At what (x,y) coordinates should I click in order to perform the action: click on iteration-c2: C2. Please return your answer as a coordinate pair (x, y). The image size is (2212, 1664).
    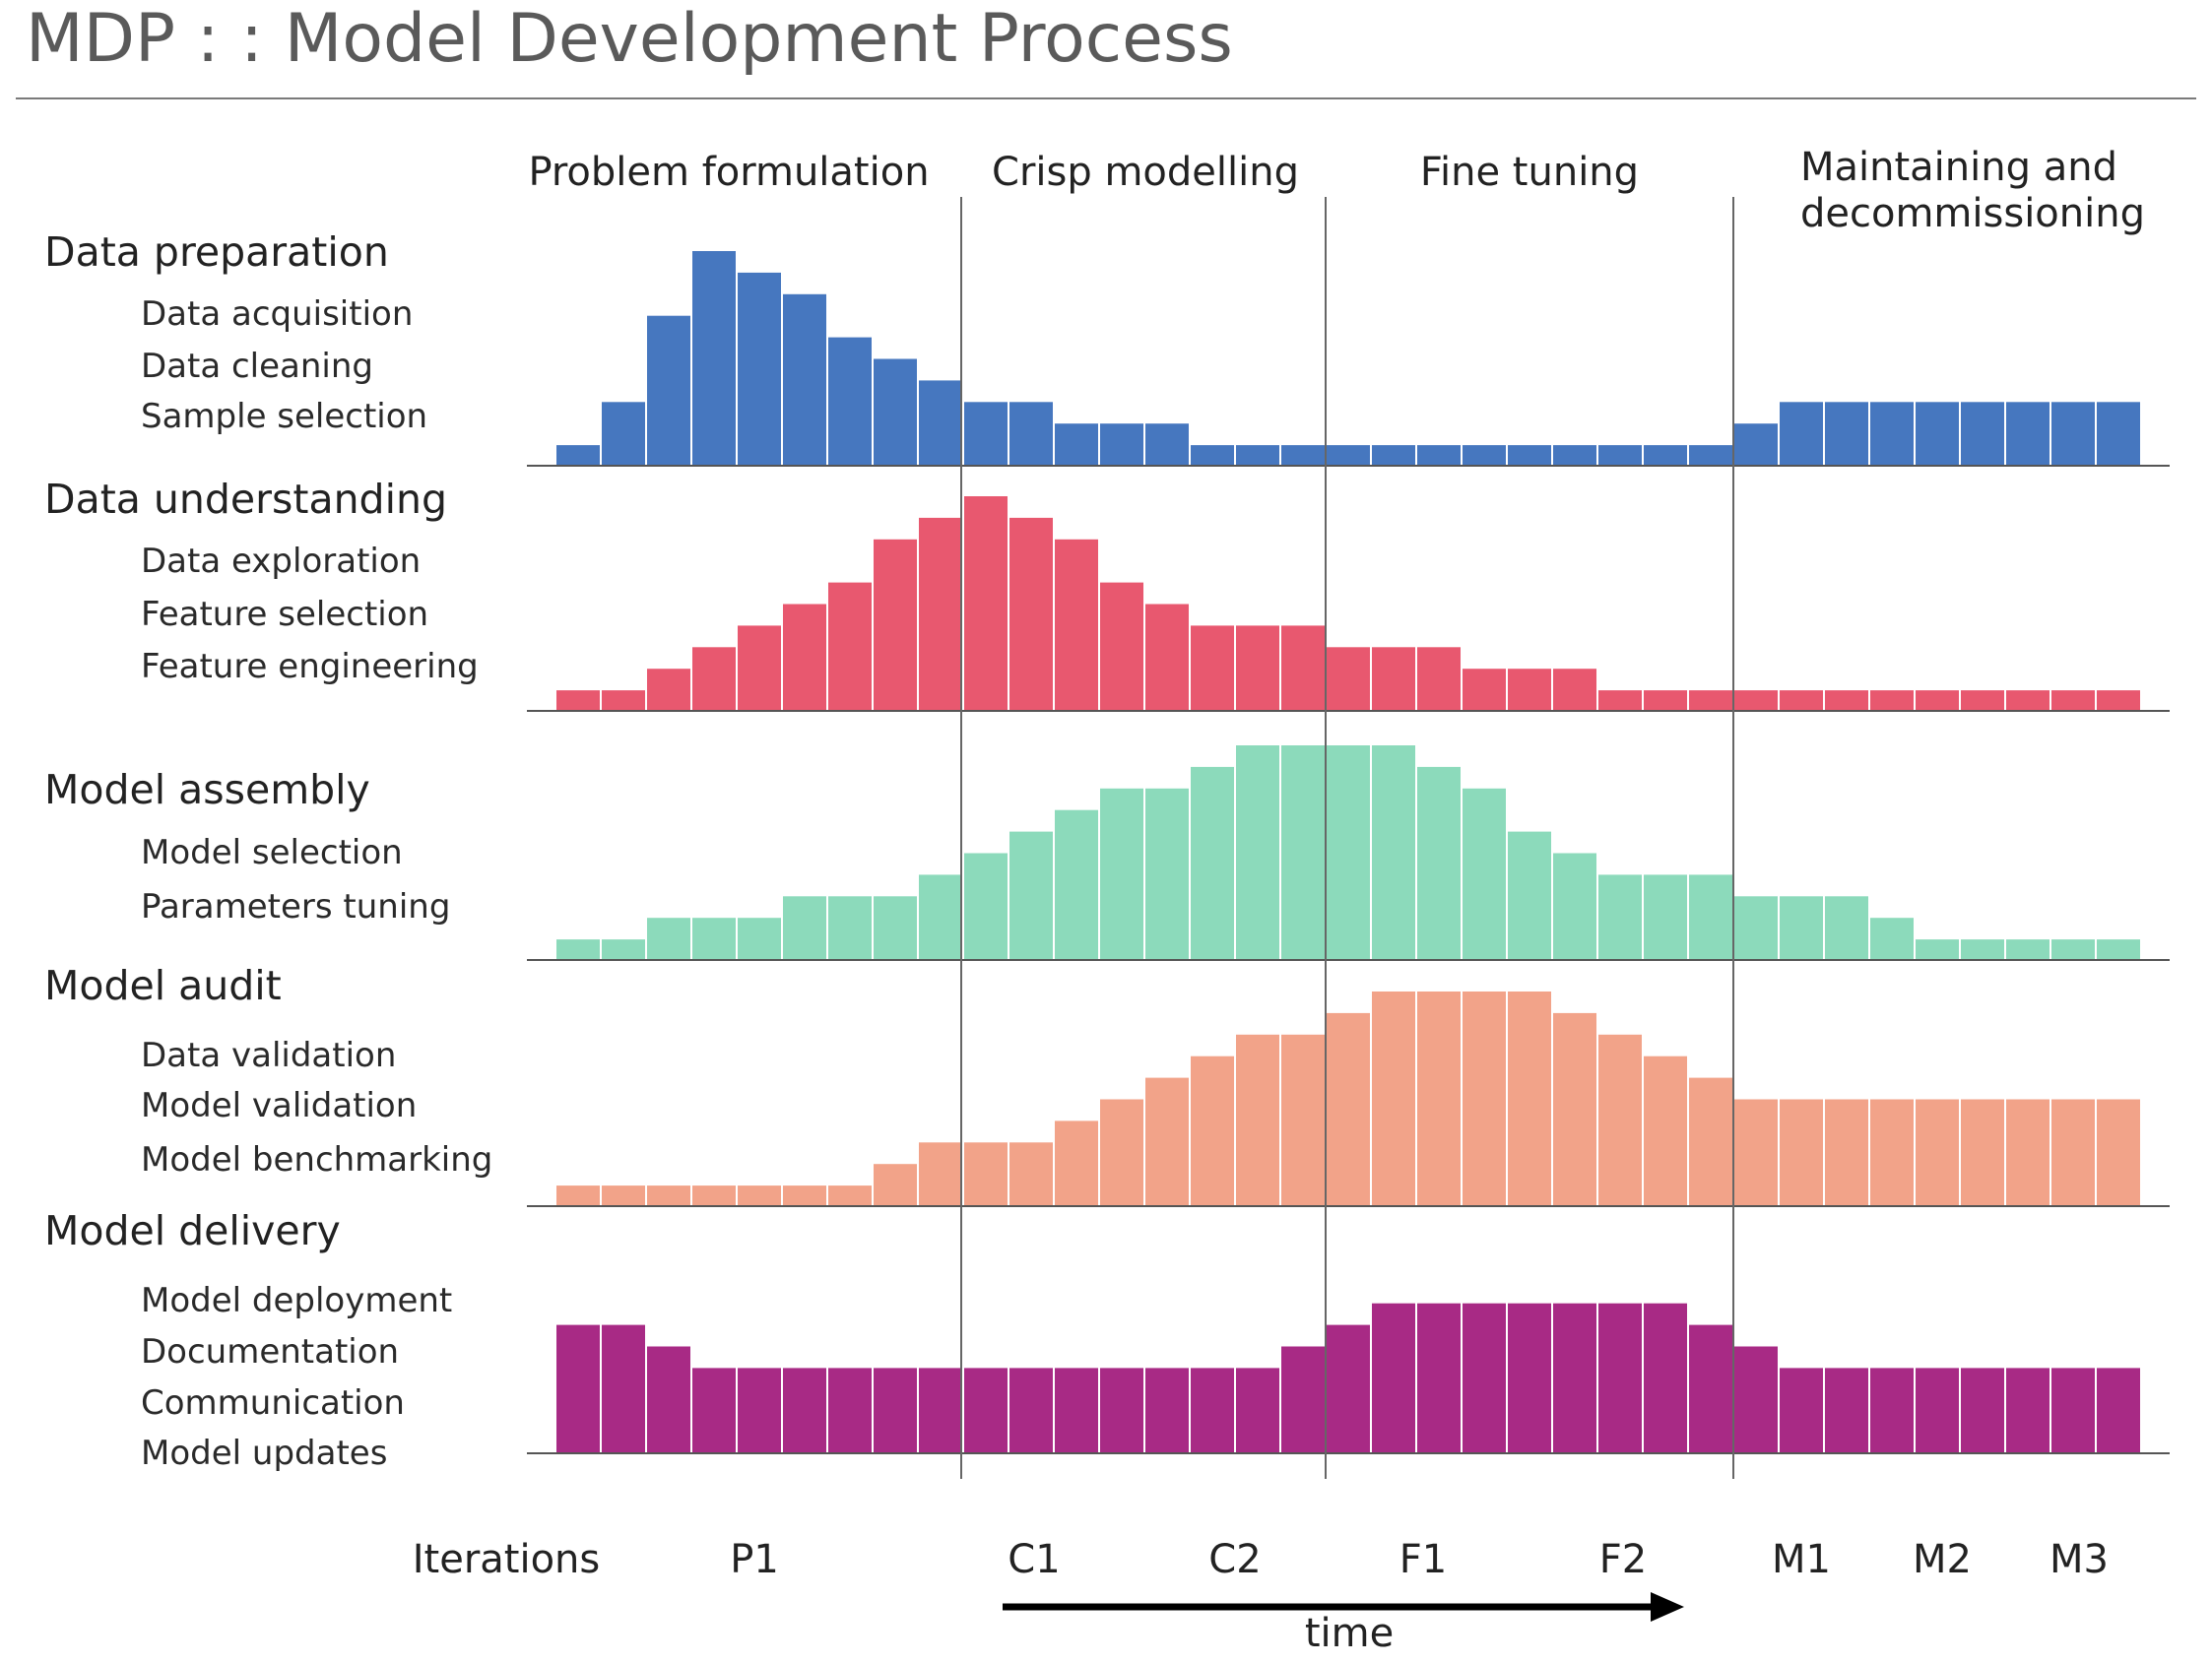
    Looking at the image, I should click on (1234, 1559).